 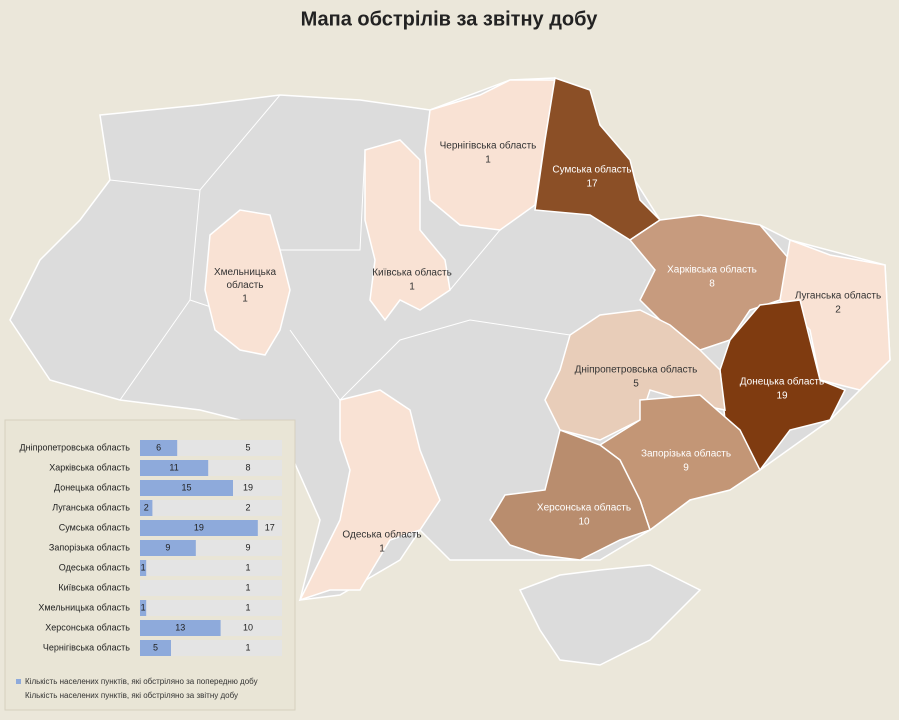 What do you see at coordinates (838, 310) in the screenshot?
I see `region-value: 2` at bounding box center [838, 310].